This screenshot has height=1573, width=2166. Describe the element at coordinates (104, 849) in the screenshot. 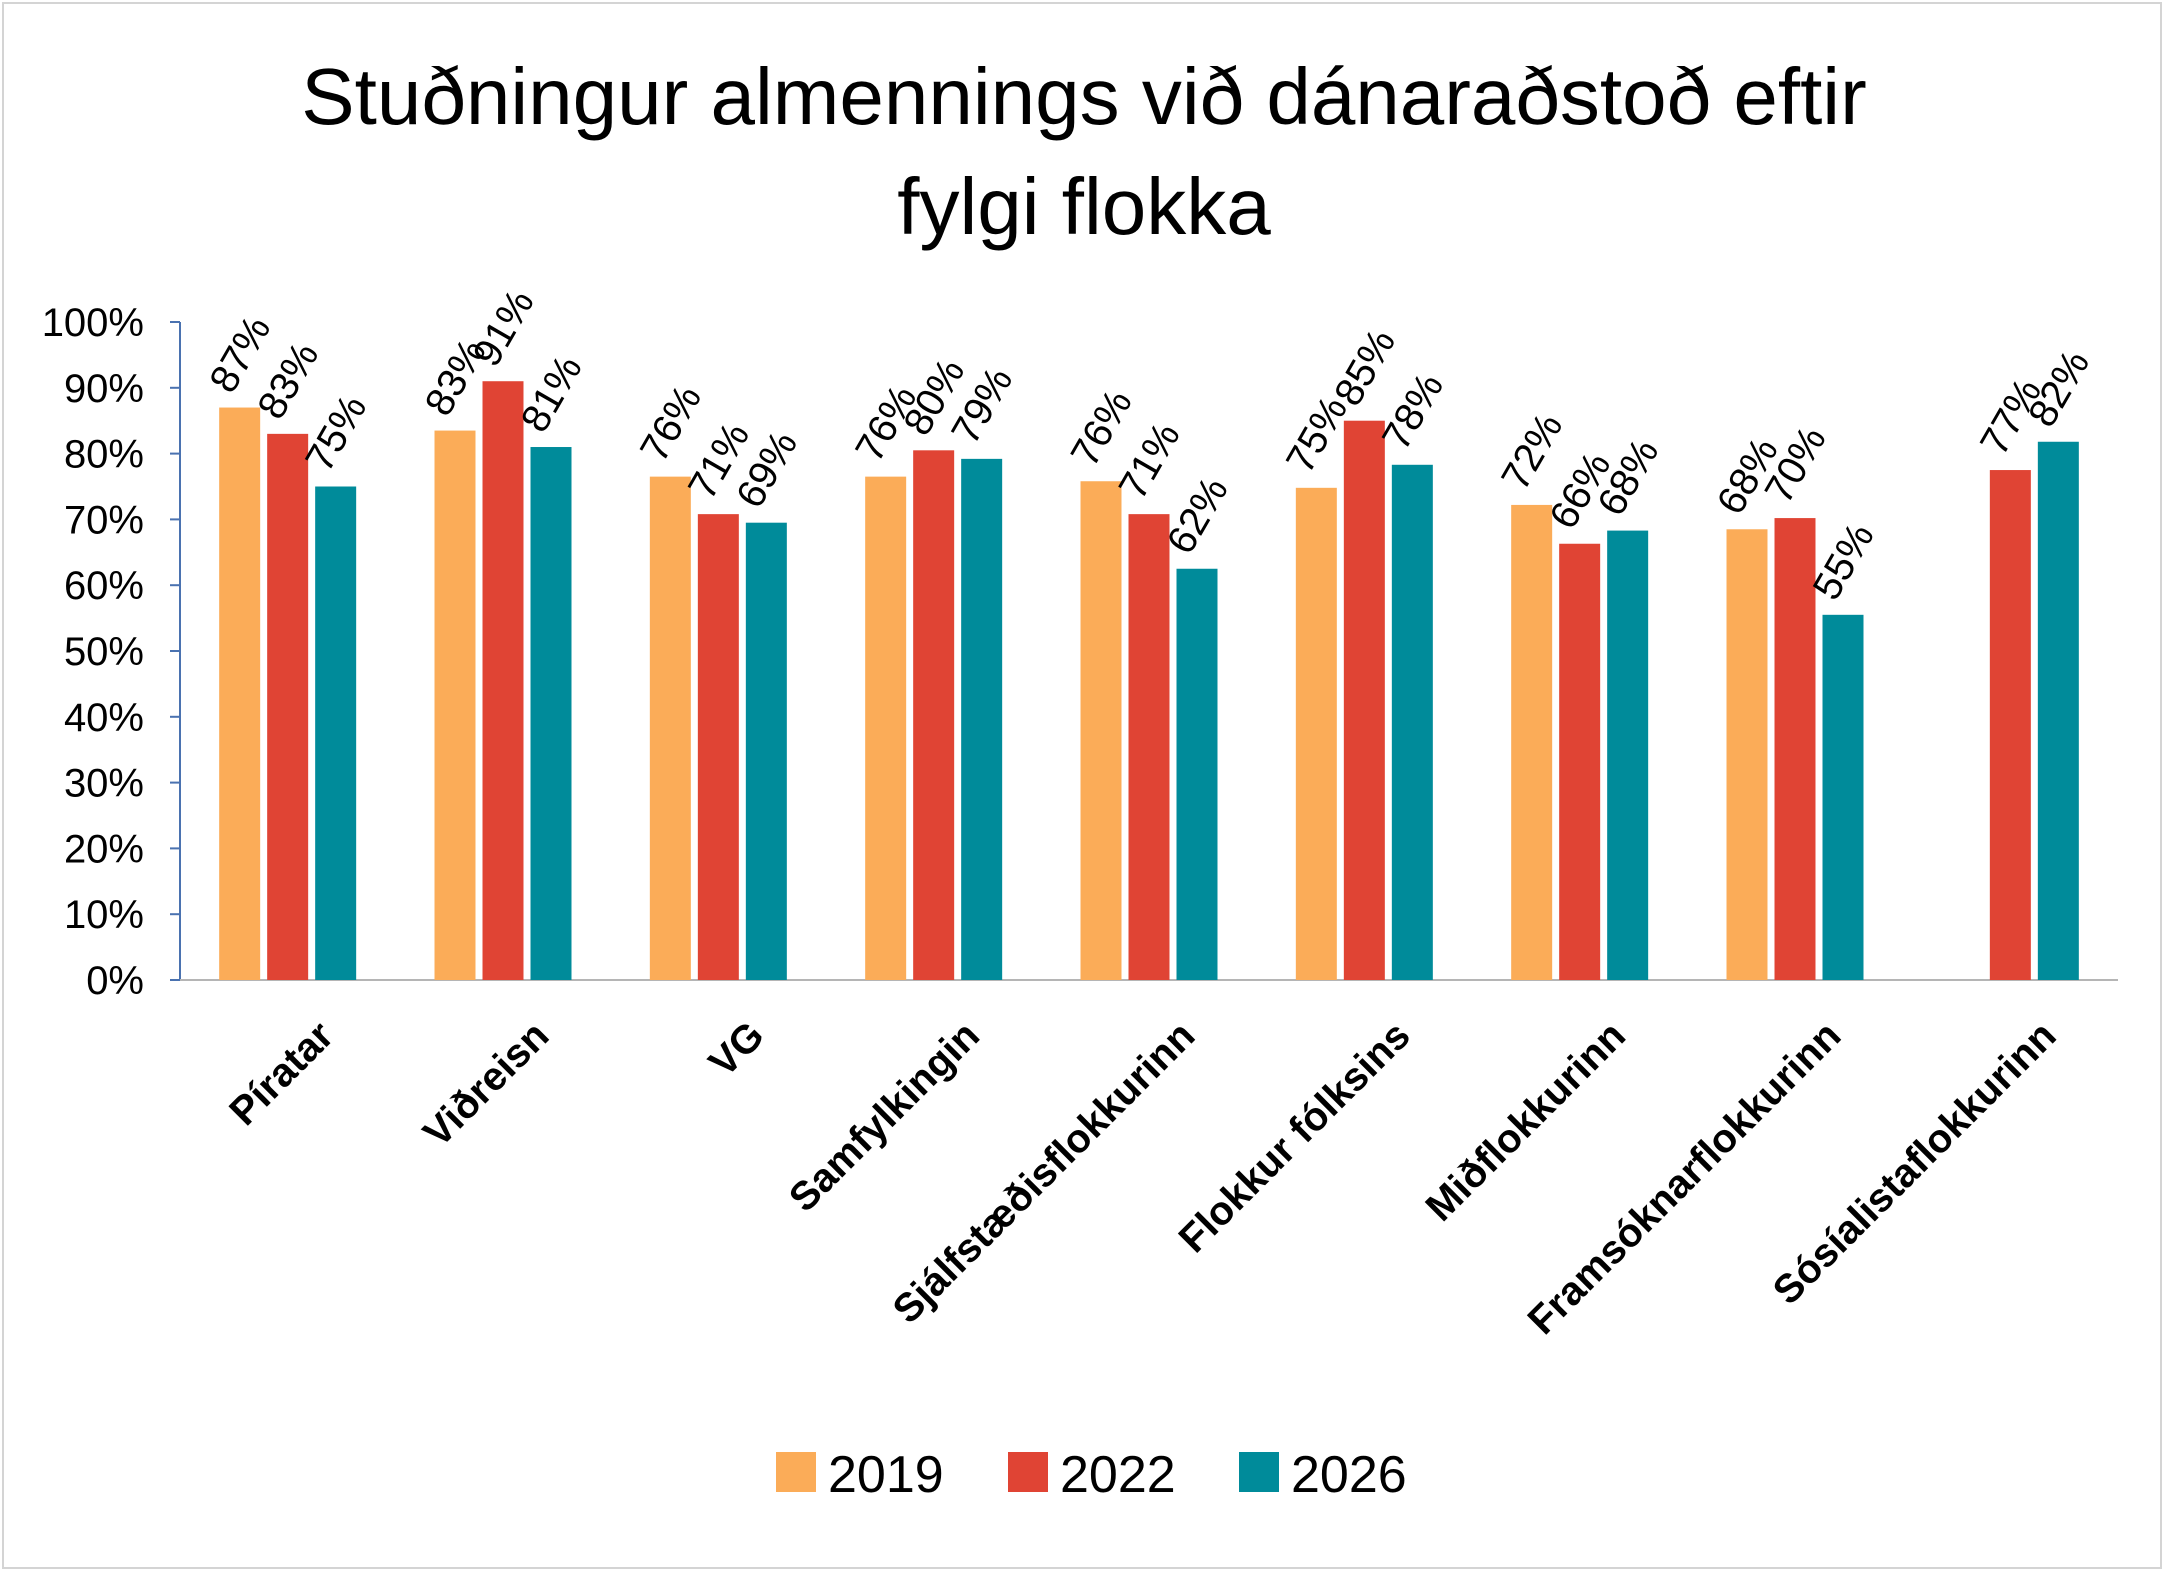

I see `y-tick-label: 20%` at that location.